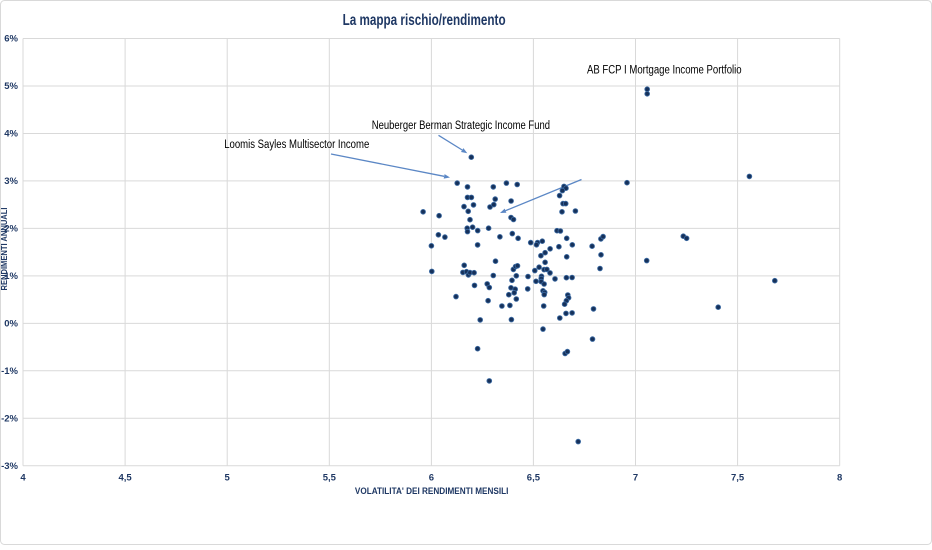  I want to click on svg-text: -1%, so click(9, 371).